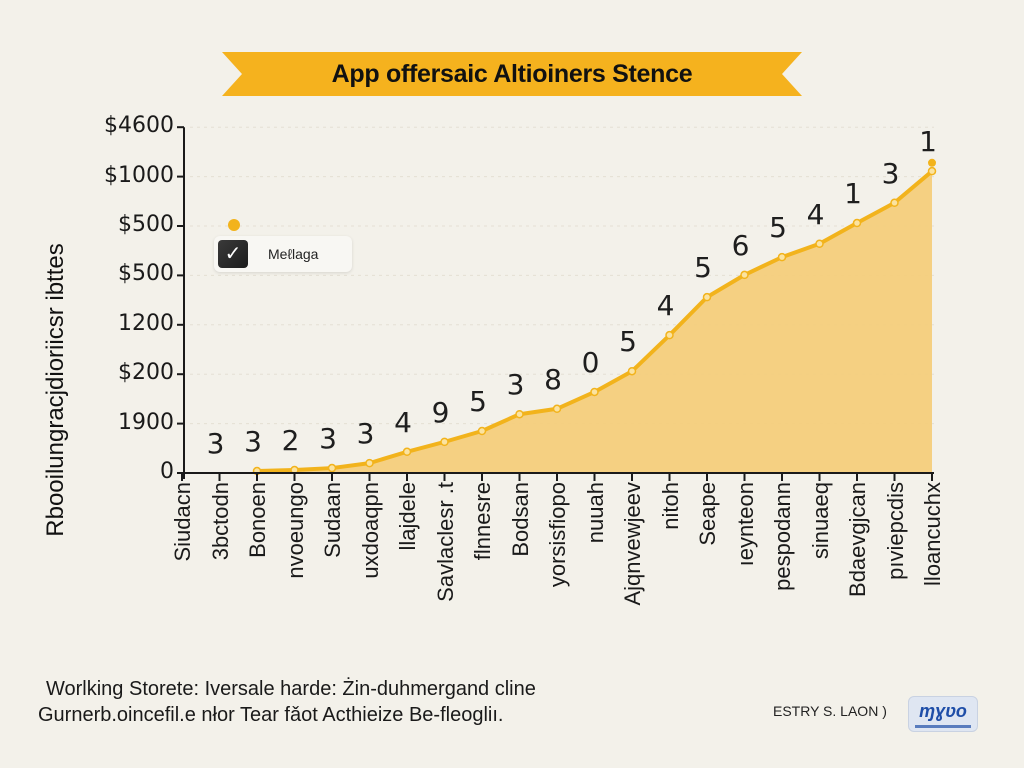  Describe the element at coordinates (557, 535) in the screenshot. I see `x-tick-label: yorsisfiopo` at that location.